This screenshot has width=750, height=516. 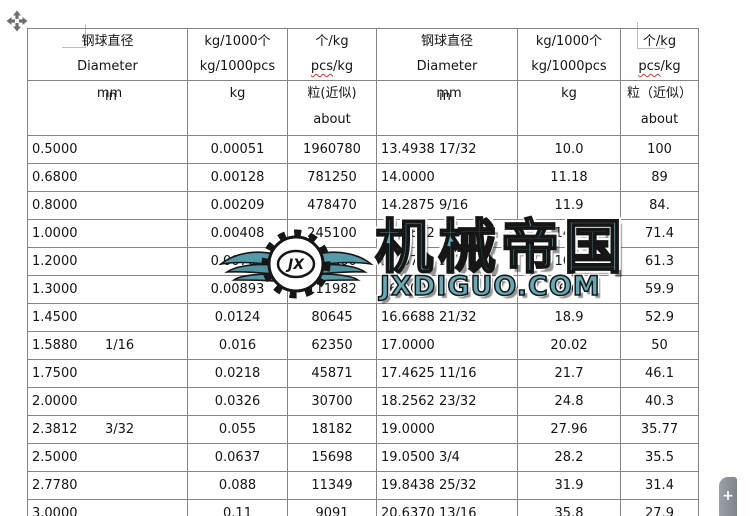 What do you see at coordinates (458, 317) in the screenshot?
I see `diameter-in-value: 21/32` at bounding box center [458, 317].